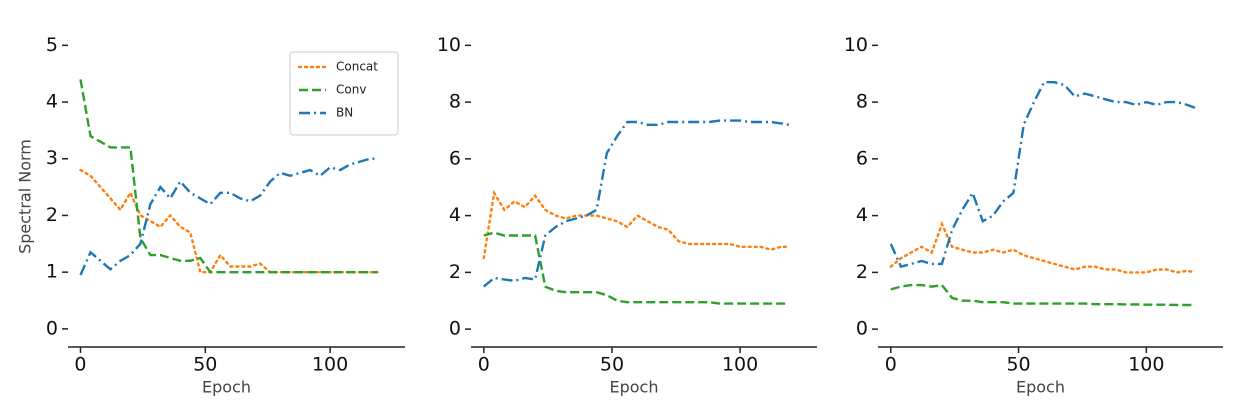  Describe the element at coordinates (357, 67) in the screenshot. I see `legend-label: Concat` at that location.